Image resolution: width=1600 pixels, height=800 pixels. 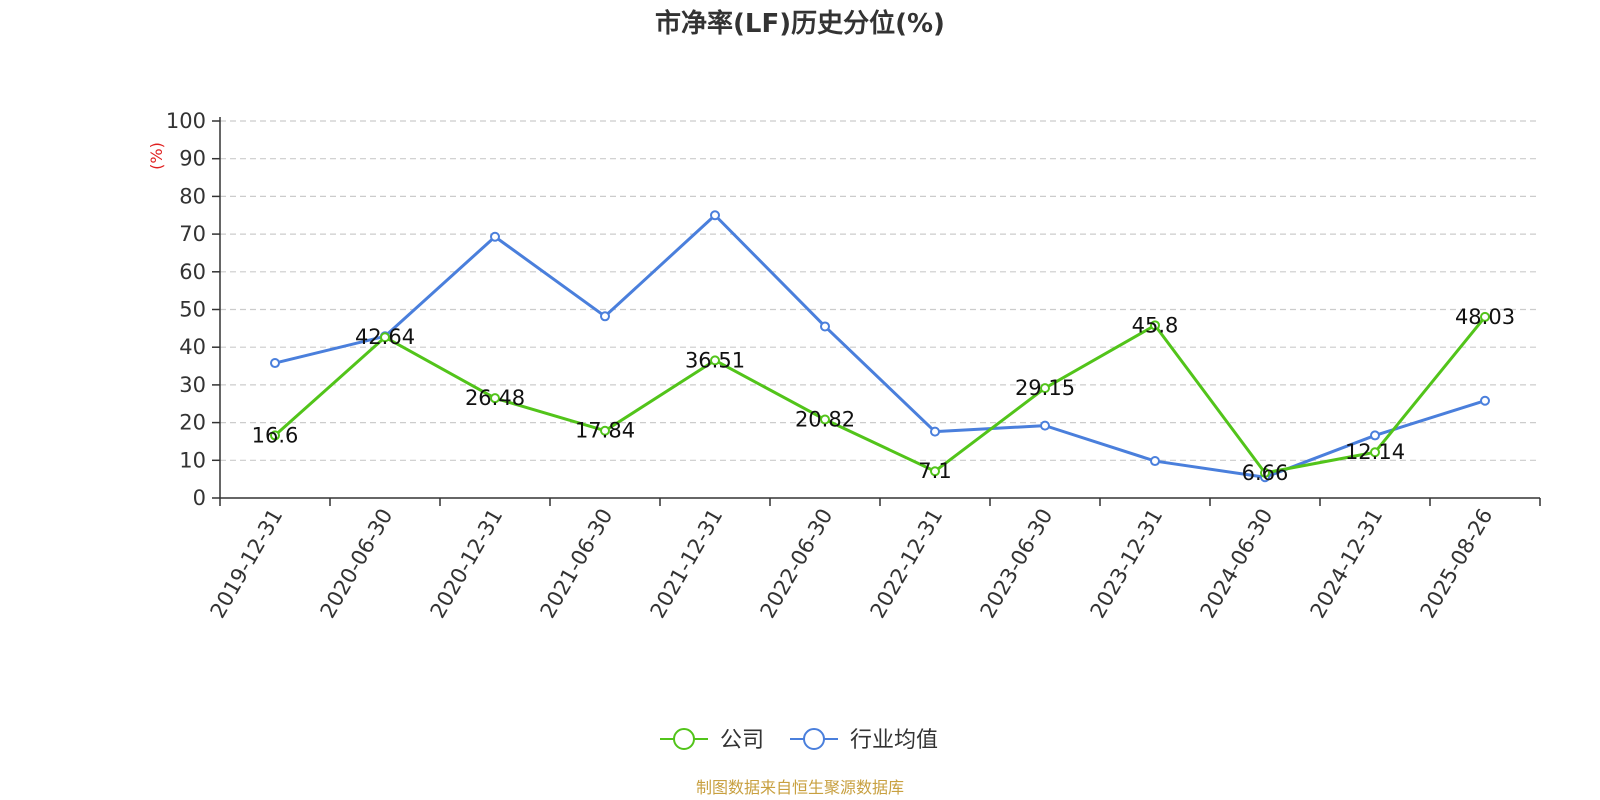 I want to click on y-tick-label: 0, so click(x=199, y=498).